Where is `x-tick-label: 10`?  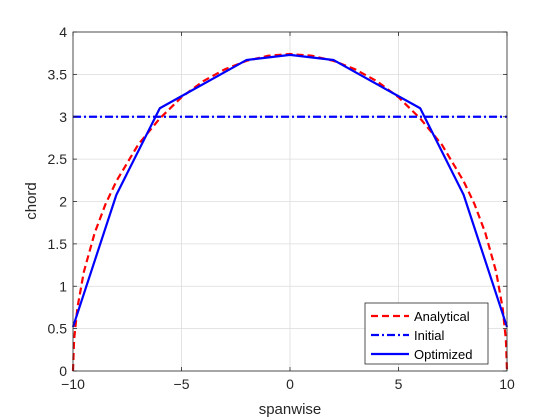
x-tick-label: 10 is located at coordinates (507, 384).